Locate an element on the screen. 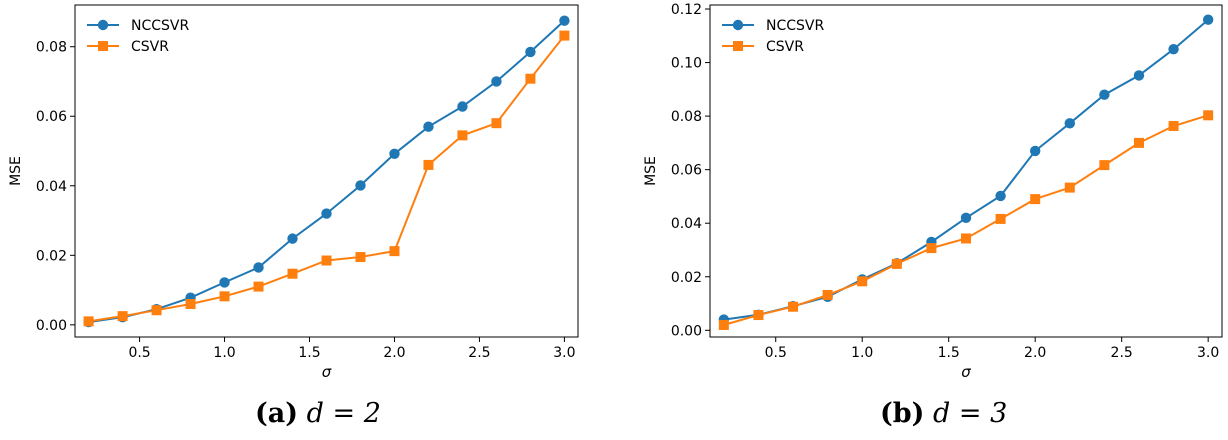 This screenshot has width=1228, height=440. caption-a-math: d = 2 is located at coordinates (343, 413).